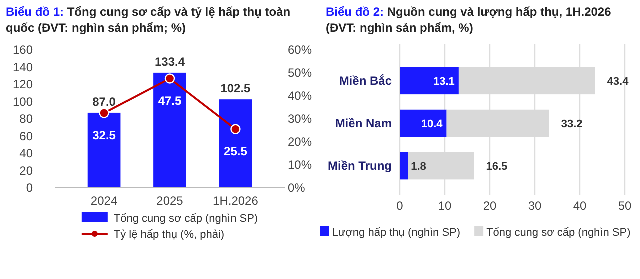 The width and height of the screenshot is (640, 279). What do you see at coordinates (23, 67) in the screenshot?
I see `y-tick-label: 140` at bounding box center [23, 67].